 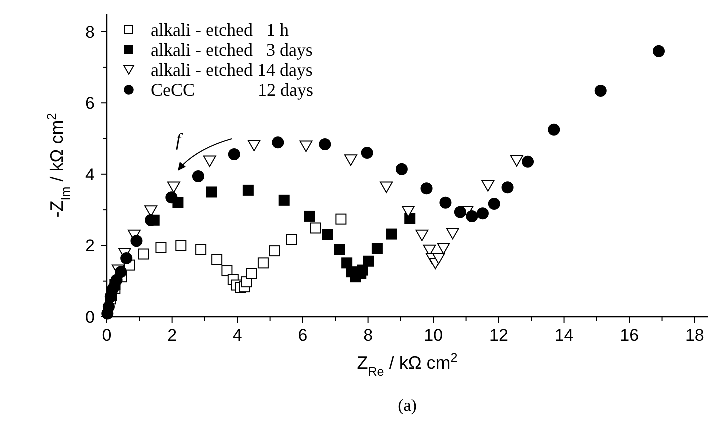 I want to click on legend-label: alkali - etched 14 days, so click(x=232, y=70).